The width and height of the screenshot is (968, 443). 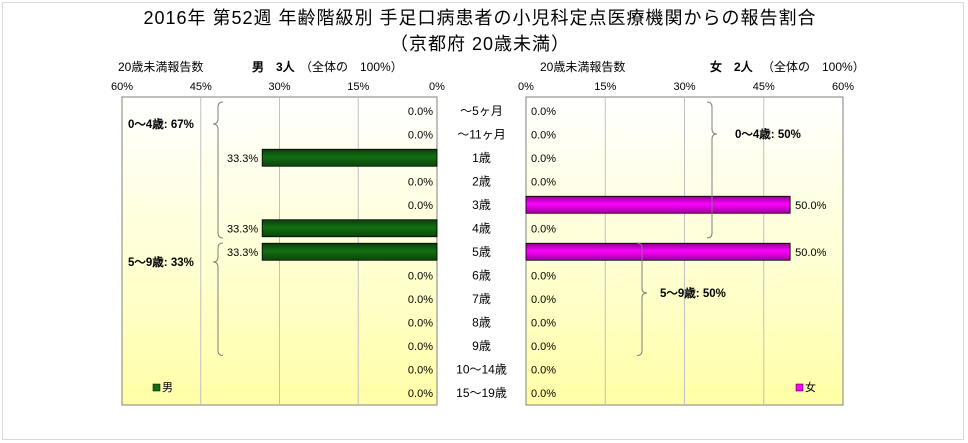 What do you see at coordinates (161, 124) in the screenshot?
I see `male-group-annotation-0: 0～4歳: 67%` at bounding box center [161, 124].